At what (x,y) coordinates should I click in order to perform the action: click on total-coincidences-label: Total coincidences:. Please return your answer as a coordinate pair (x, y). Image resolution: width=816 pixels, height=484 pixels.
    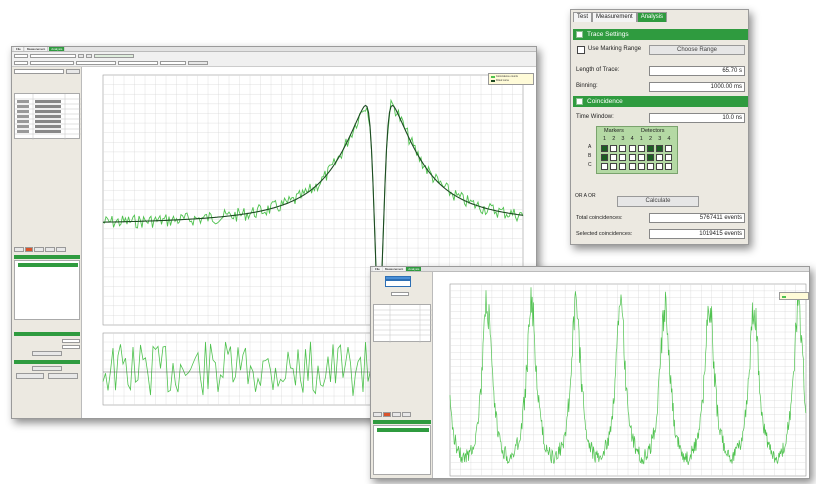
    Looking at the image, I should click on (599, 218).